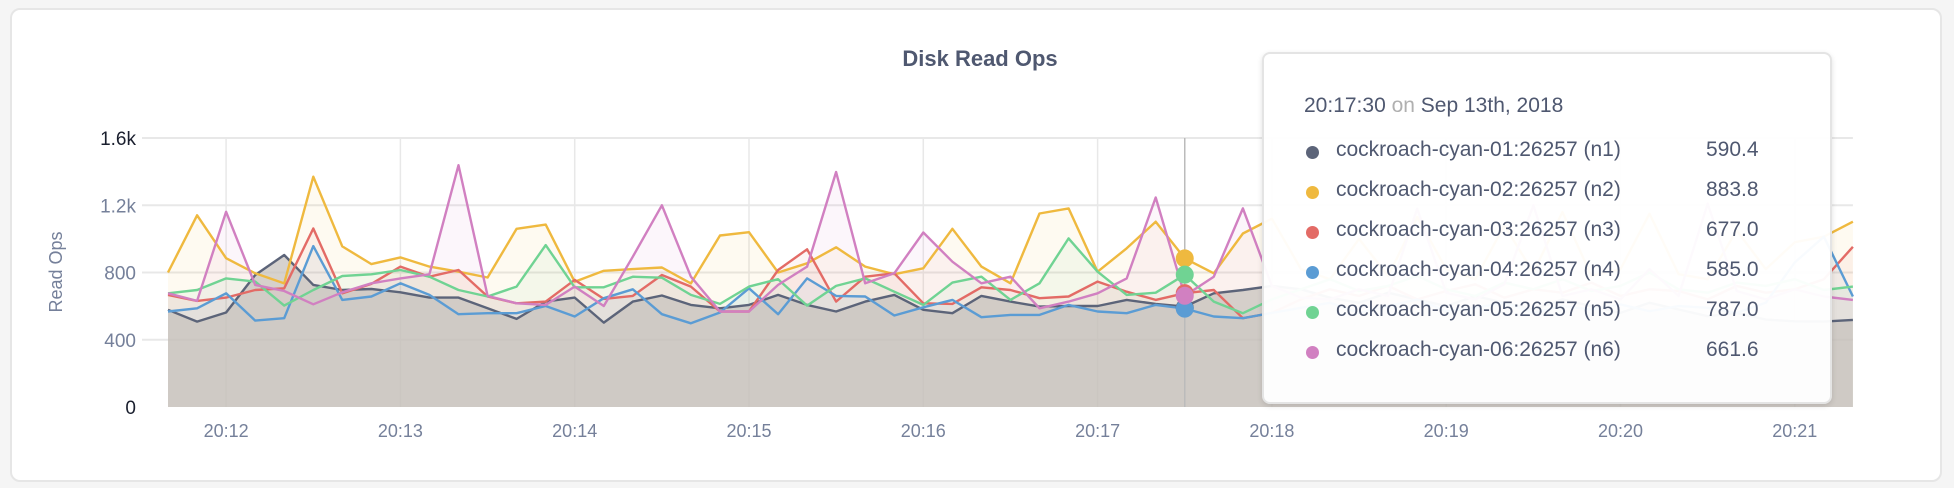 Image resolution: width=1954 pixels, height=488 pixels. I want to click on tooltip-header: 20:17:30 on Sep 13th, 2018, so click(1433, 106).